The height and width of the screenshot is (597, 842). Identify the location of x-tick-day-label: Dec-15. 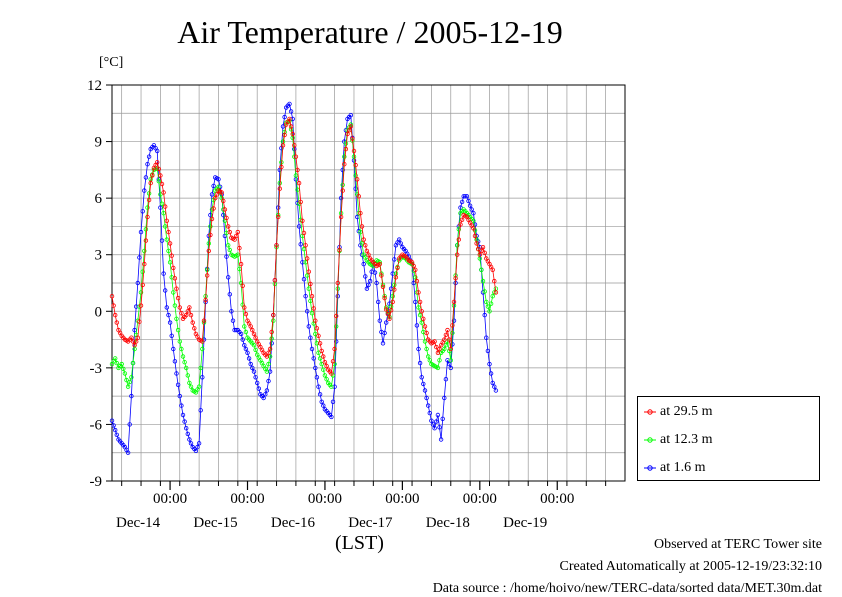
(215, 523).